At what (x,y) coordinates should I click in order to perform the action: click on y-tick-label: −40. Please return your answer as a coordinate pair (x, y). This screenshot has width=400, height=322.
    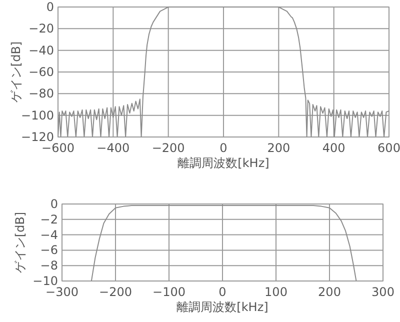
    Looking at the image, I should click on (41, 50).